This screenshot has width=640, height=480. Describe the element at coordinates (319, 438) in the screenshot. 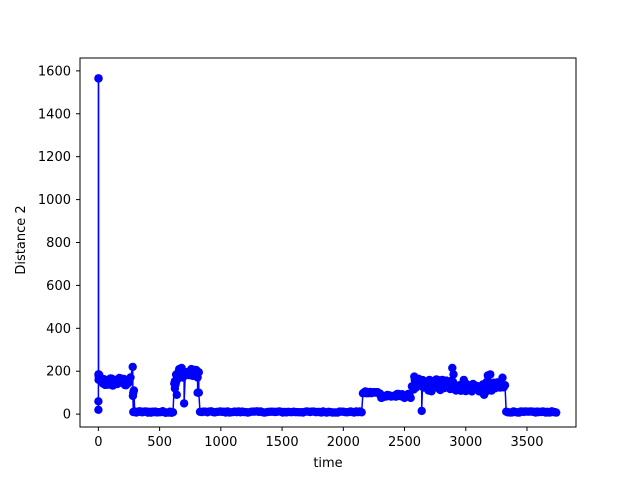

I see `x-axis: 0 500 1000 1500 2000 2500 3000 3500` at that location.